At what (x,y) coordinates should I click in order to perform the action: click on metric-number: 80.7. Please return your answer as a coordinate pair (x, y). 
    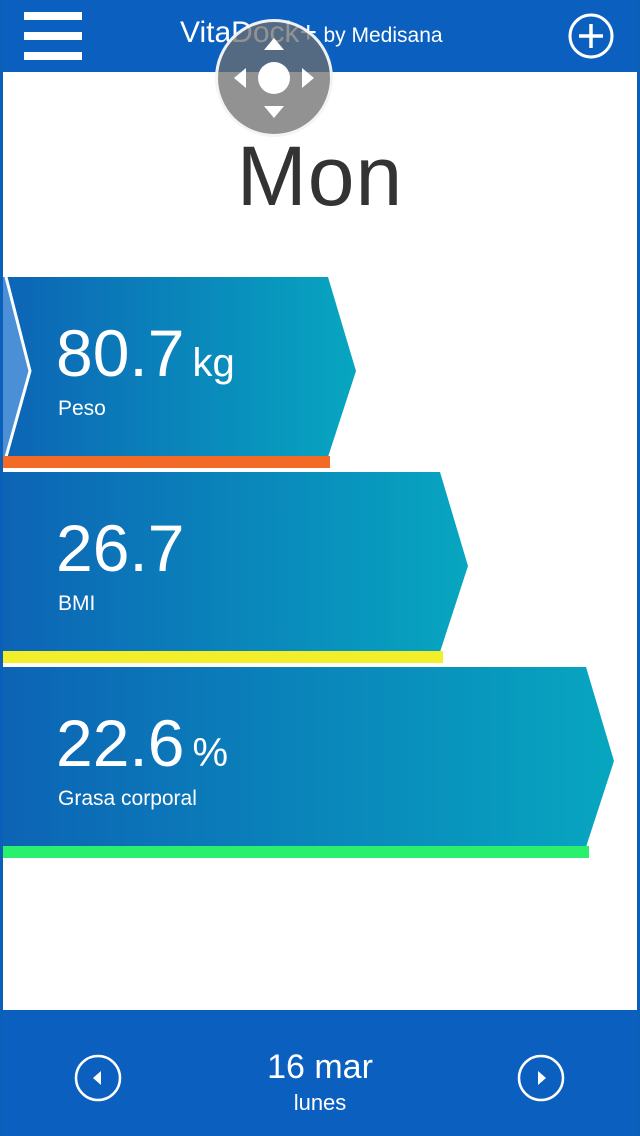
    Looking at the image, I should click on (120, 353).